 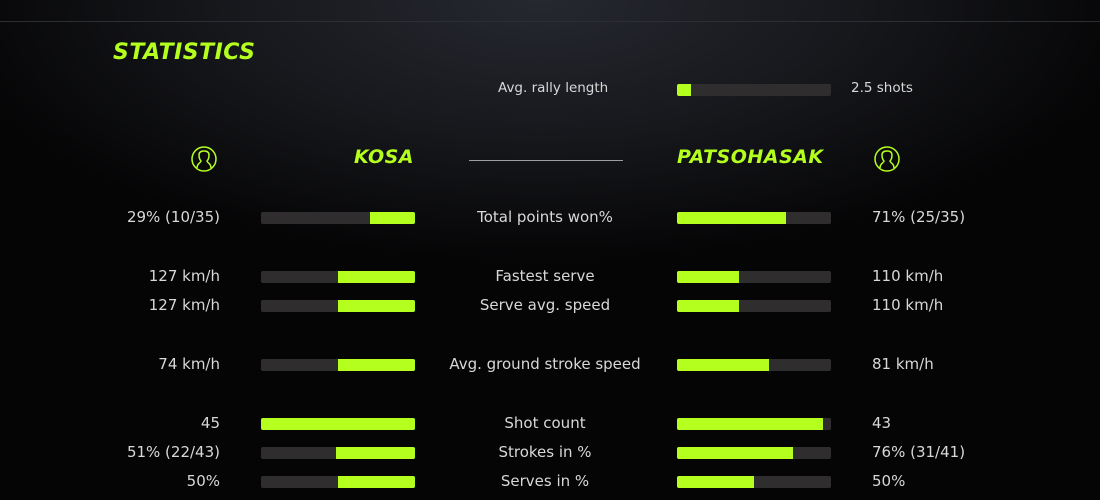 What do you see at coordinates (545, 305) in the screenshot?
I see `stat-label: Serve avg. speed` at bounding box center [545, 305].